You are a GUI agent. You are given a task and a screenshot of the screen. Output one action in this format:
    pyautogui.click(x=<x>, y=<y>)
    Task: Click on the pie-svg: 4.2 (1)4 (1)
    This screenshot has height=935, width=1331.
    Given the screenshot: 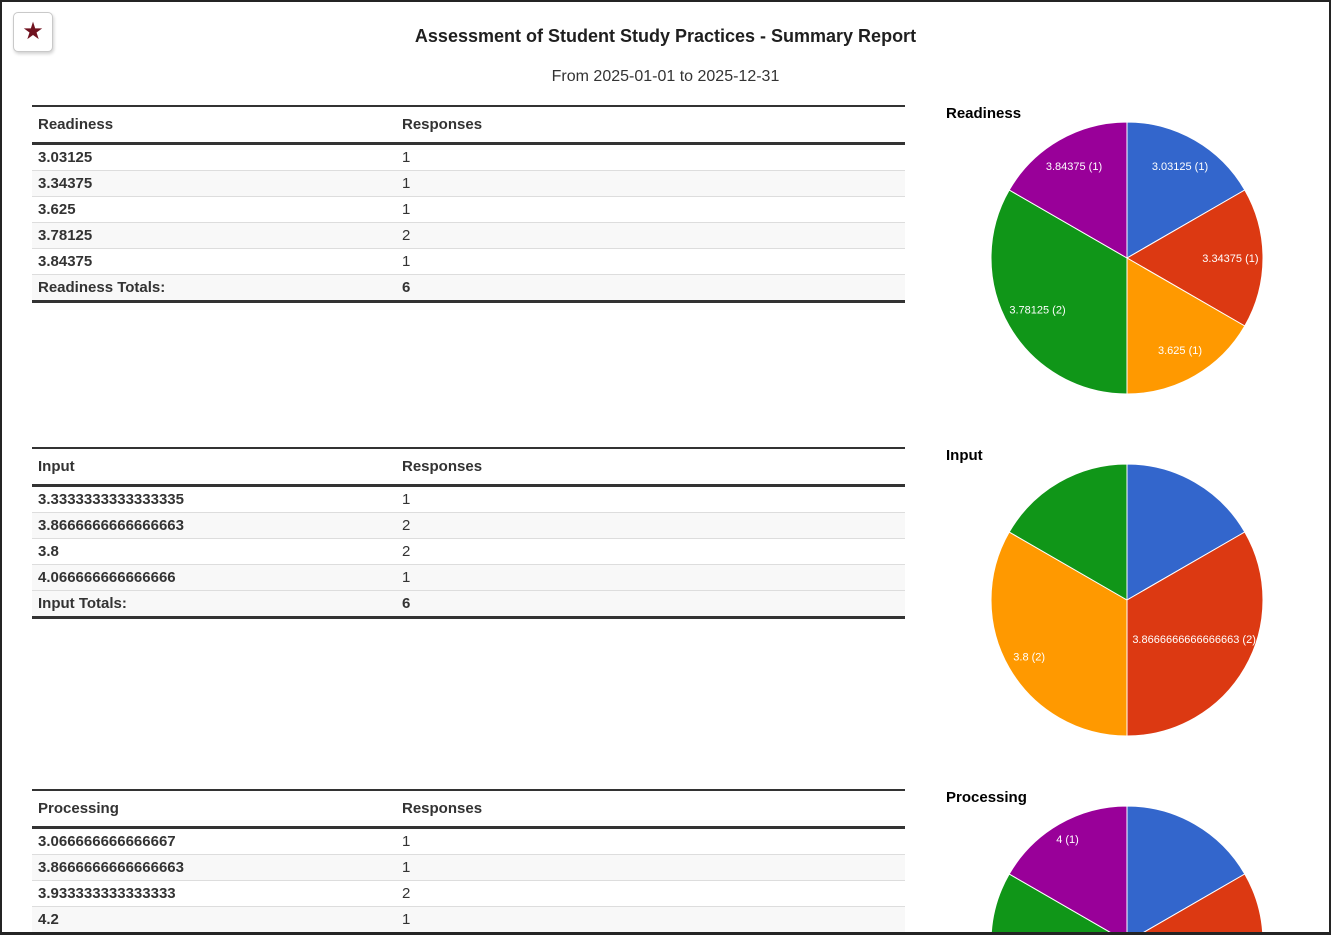 What is the action you would take?
    pyautogui.click(x=1127, y=870)
    